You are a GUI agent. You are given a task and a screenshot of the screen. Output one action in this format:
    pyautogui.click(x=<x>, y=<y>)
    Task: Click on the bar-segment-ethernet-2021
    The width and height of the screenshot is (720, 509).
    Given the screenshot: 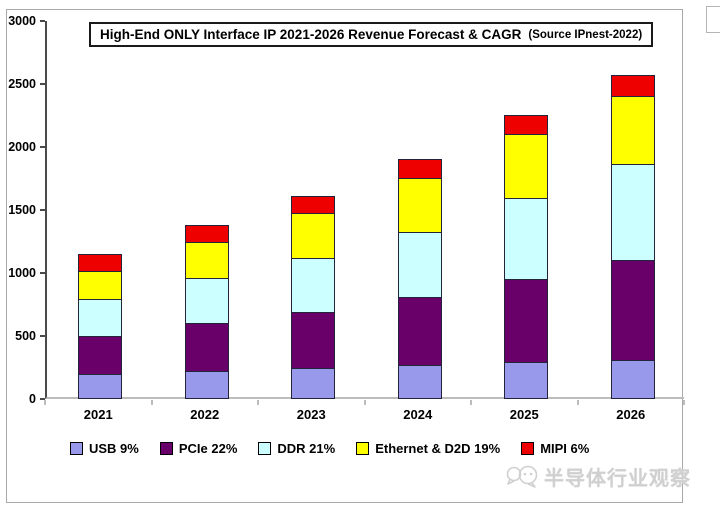 What is the action you would take?
    pyautogui.click(x=100, y=285)
    